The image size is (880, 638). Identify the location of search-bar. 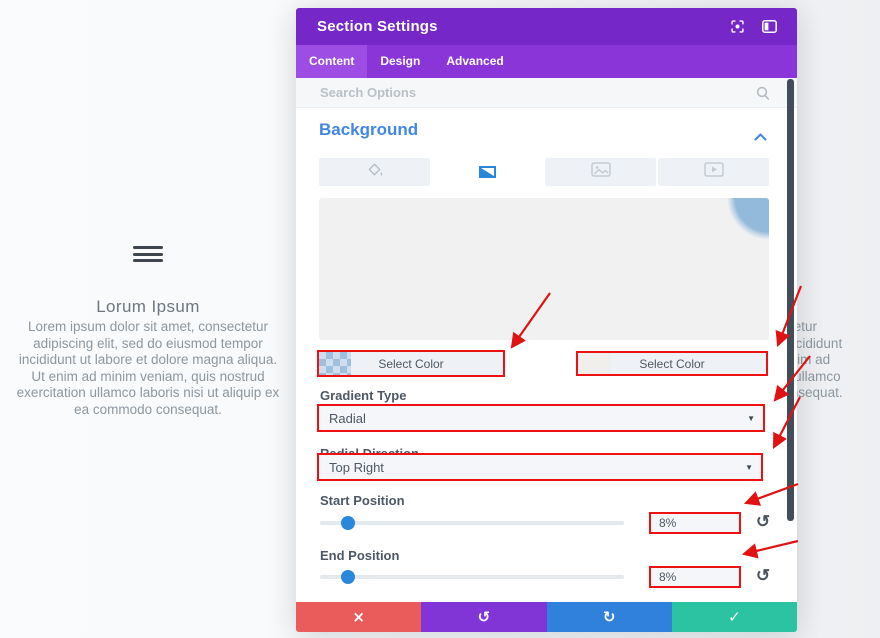
(546, 93).